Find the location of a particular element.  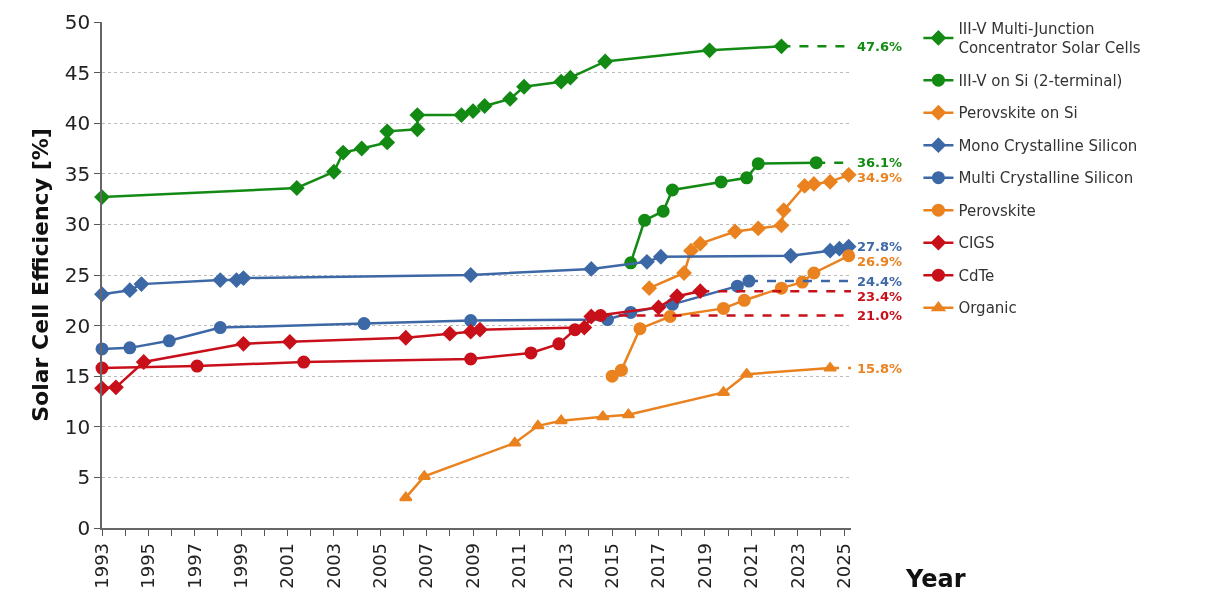

y-tick-label: 20 is located at coordinates (77, 325).